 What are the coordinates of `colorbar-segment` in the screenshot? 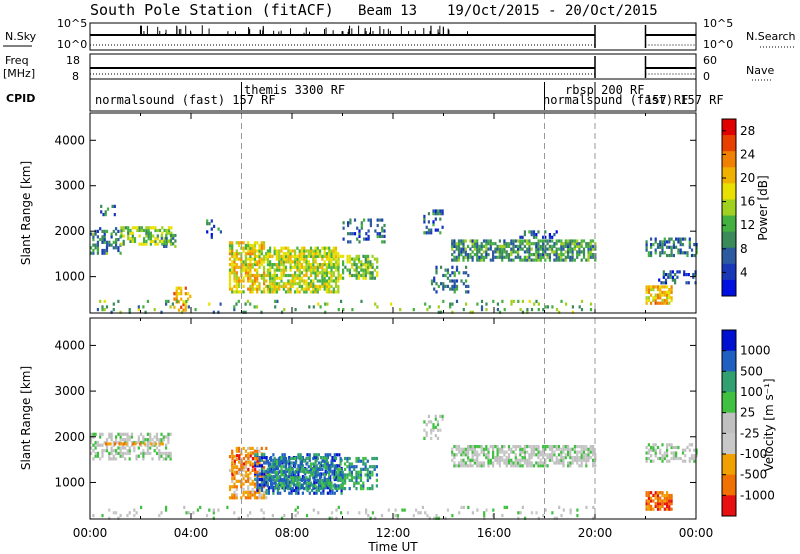 It's located at (729, 288).